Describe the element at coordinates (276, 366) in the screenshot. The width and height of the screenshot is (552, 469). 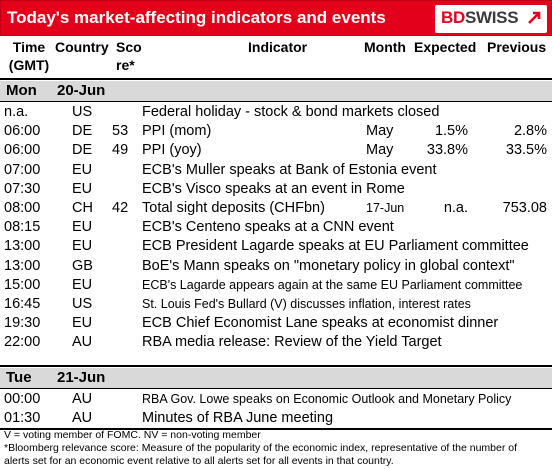
I see `section-divider` at that location.